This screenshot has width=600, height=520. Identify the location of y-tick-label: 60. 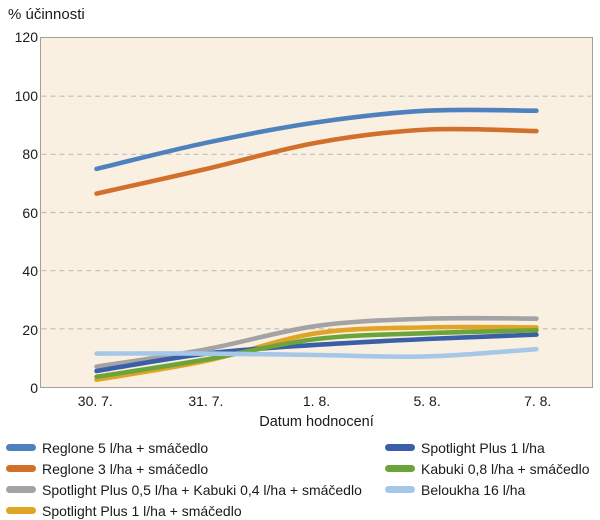
(30, 212).